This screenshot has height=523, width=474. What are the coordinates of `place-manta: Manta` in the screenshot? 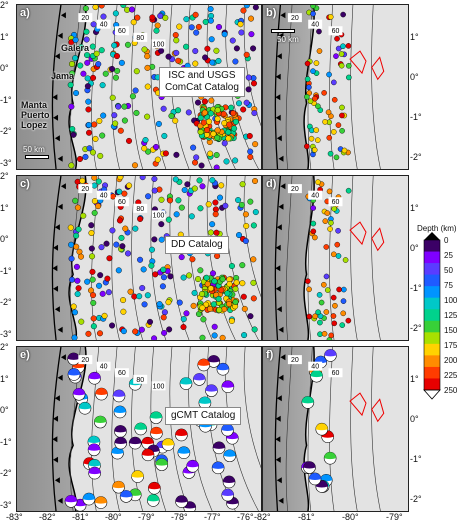 It's located at (34, 105).